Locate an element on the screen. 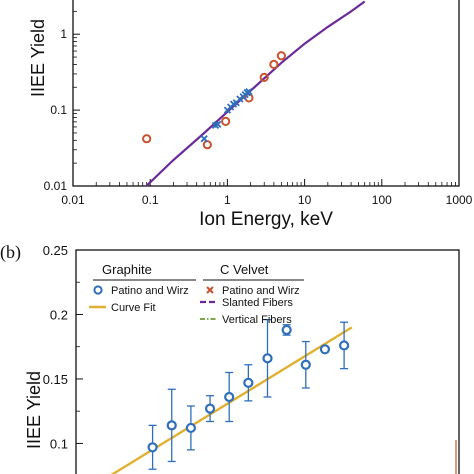 The image size is (474, 474). panel-b-ylabel: IIEE Yield is located at coordinates (34, 410).